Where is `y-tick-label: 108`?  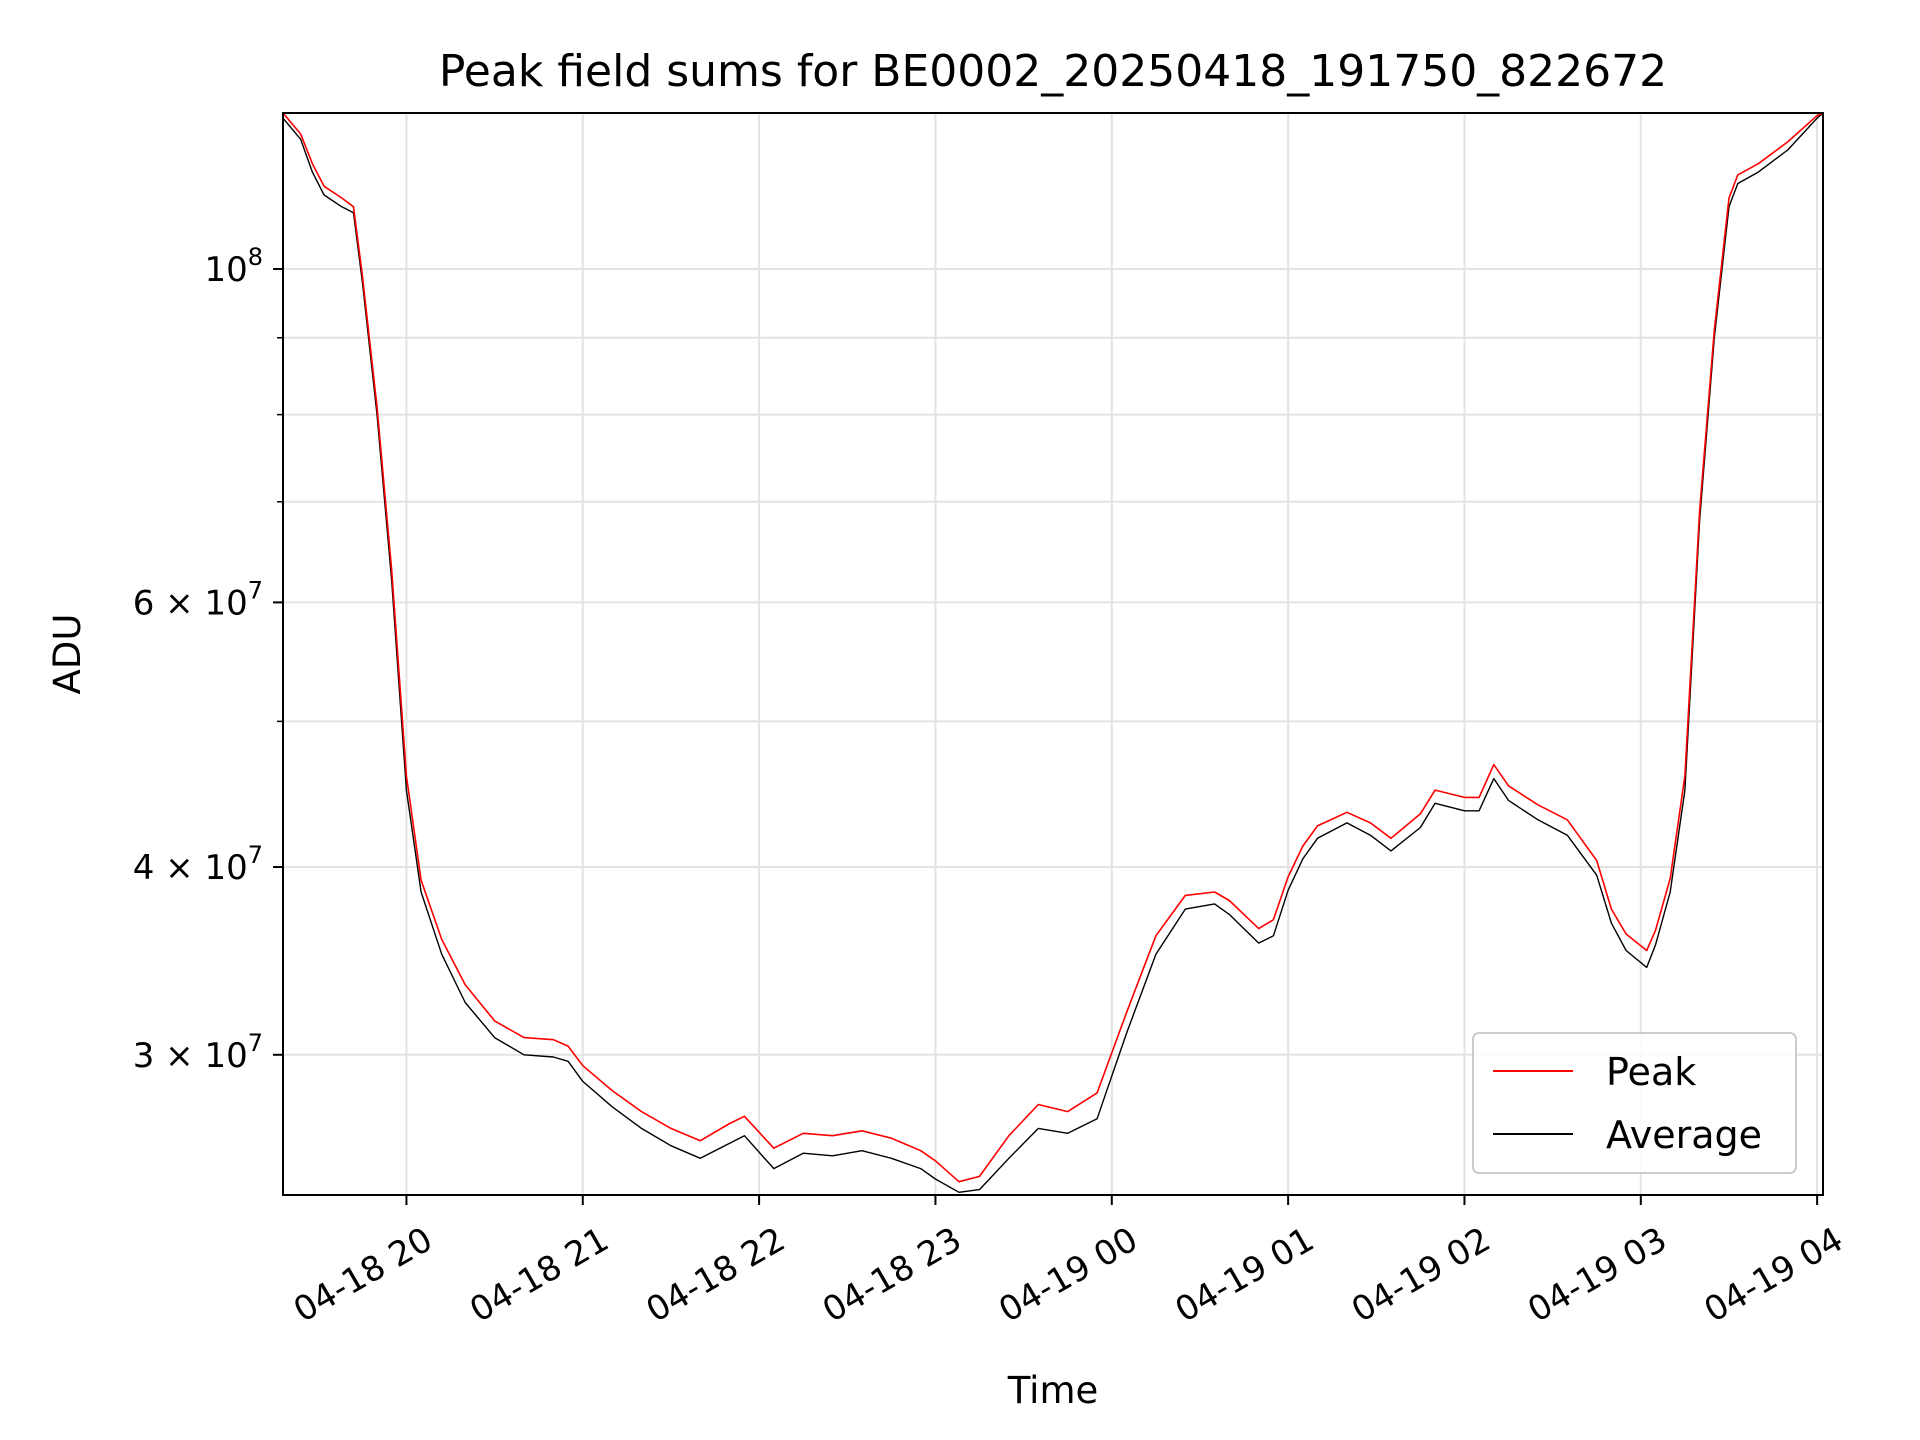
y-tick-label: 108 is located at coordinates (233, 266).